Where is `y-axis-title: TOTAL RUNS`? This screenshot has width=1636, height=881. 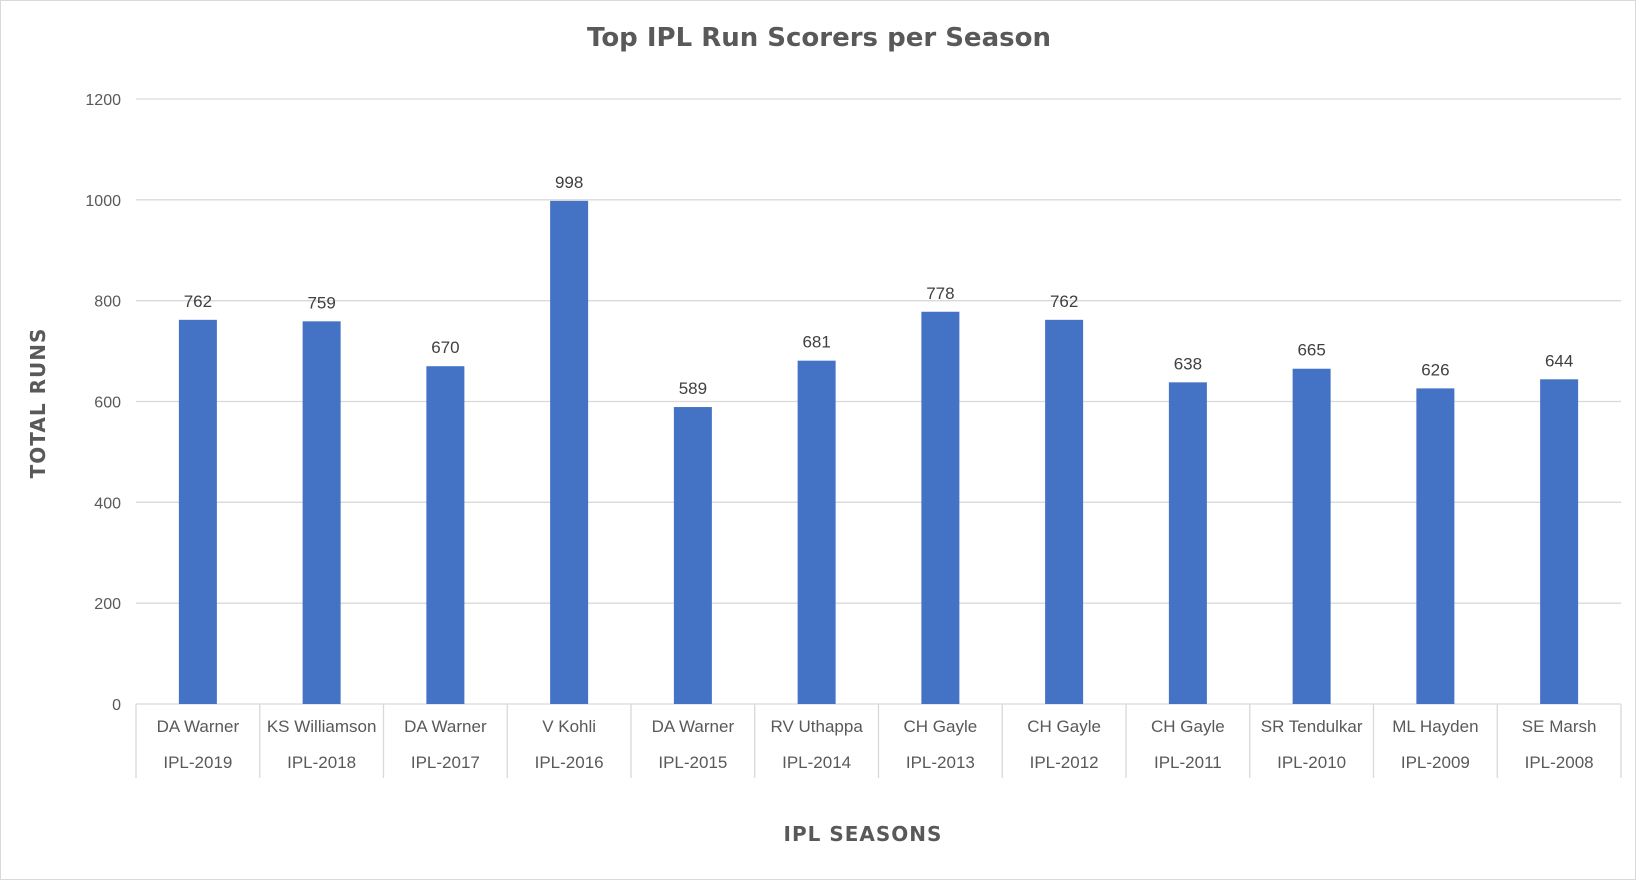 y-axis-title: TOTAL RUNS is located at coordinates (38, 403).